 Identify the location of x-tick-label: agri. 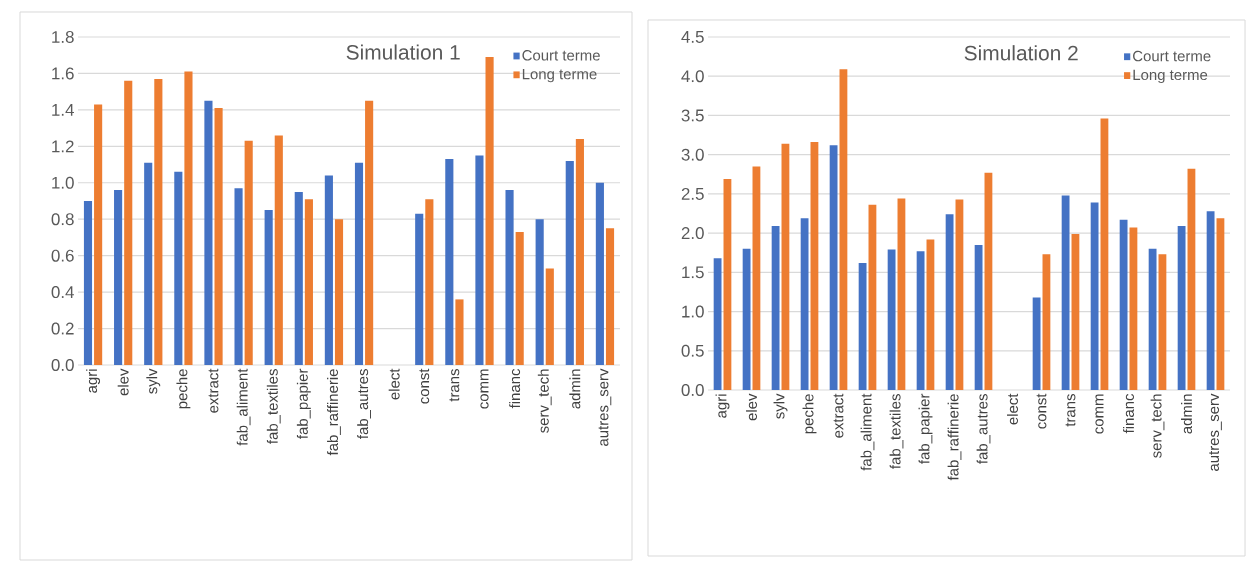
(93, 381).